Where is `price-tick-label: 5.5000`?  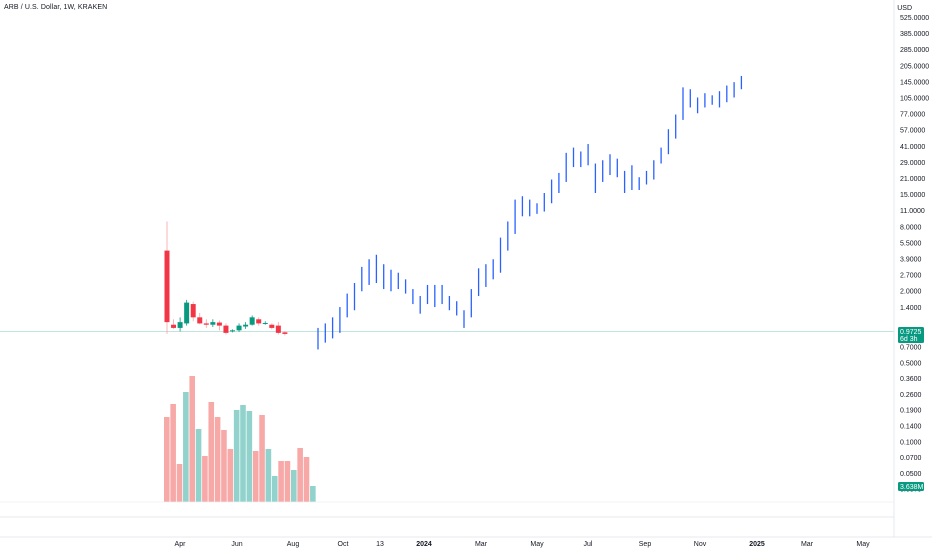 price-tick-label: 5.5000 is located at coordinates (911, 243).